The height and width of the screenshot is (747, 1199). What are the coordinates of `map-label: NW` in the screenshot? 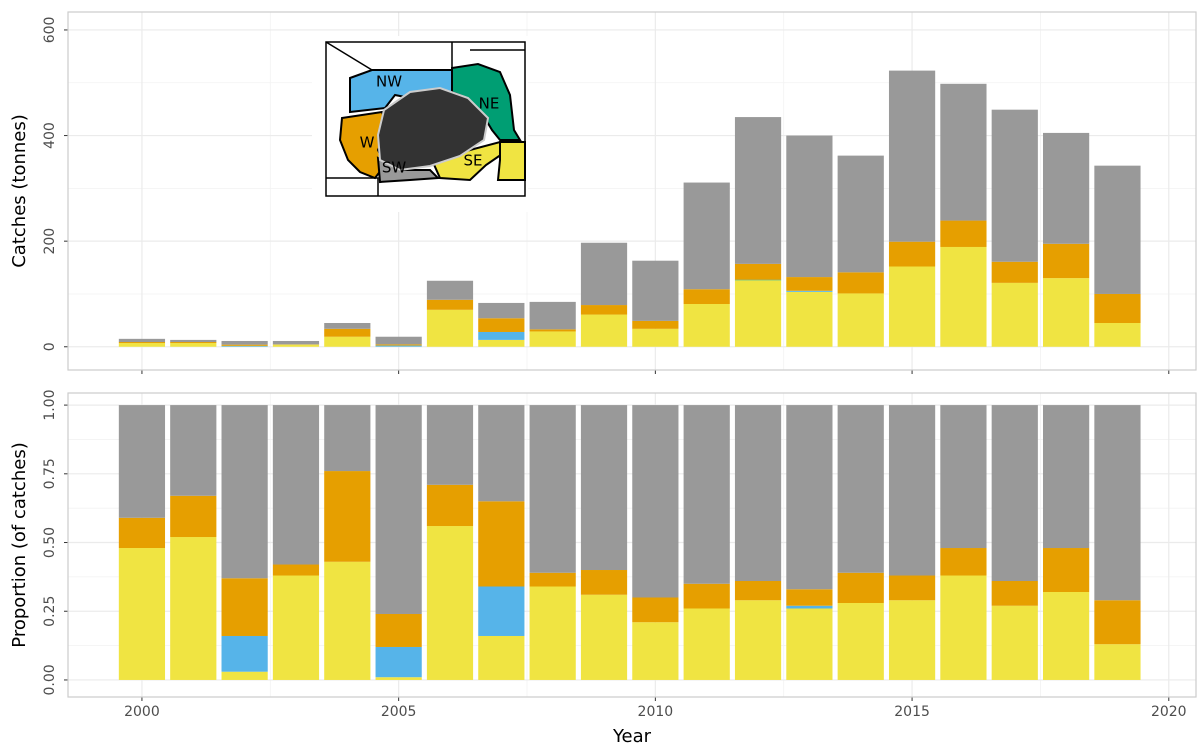 It's located at (389, 82).